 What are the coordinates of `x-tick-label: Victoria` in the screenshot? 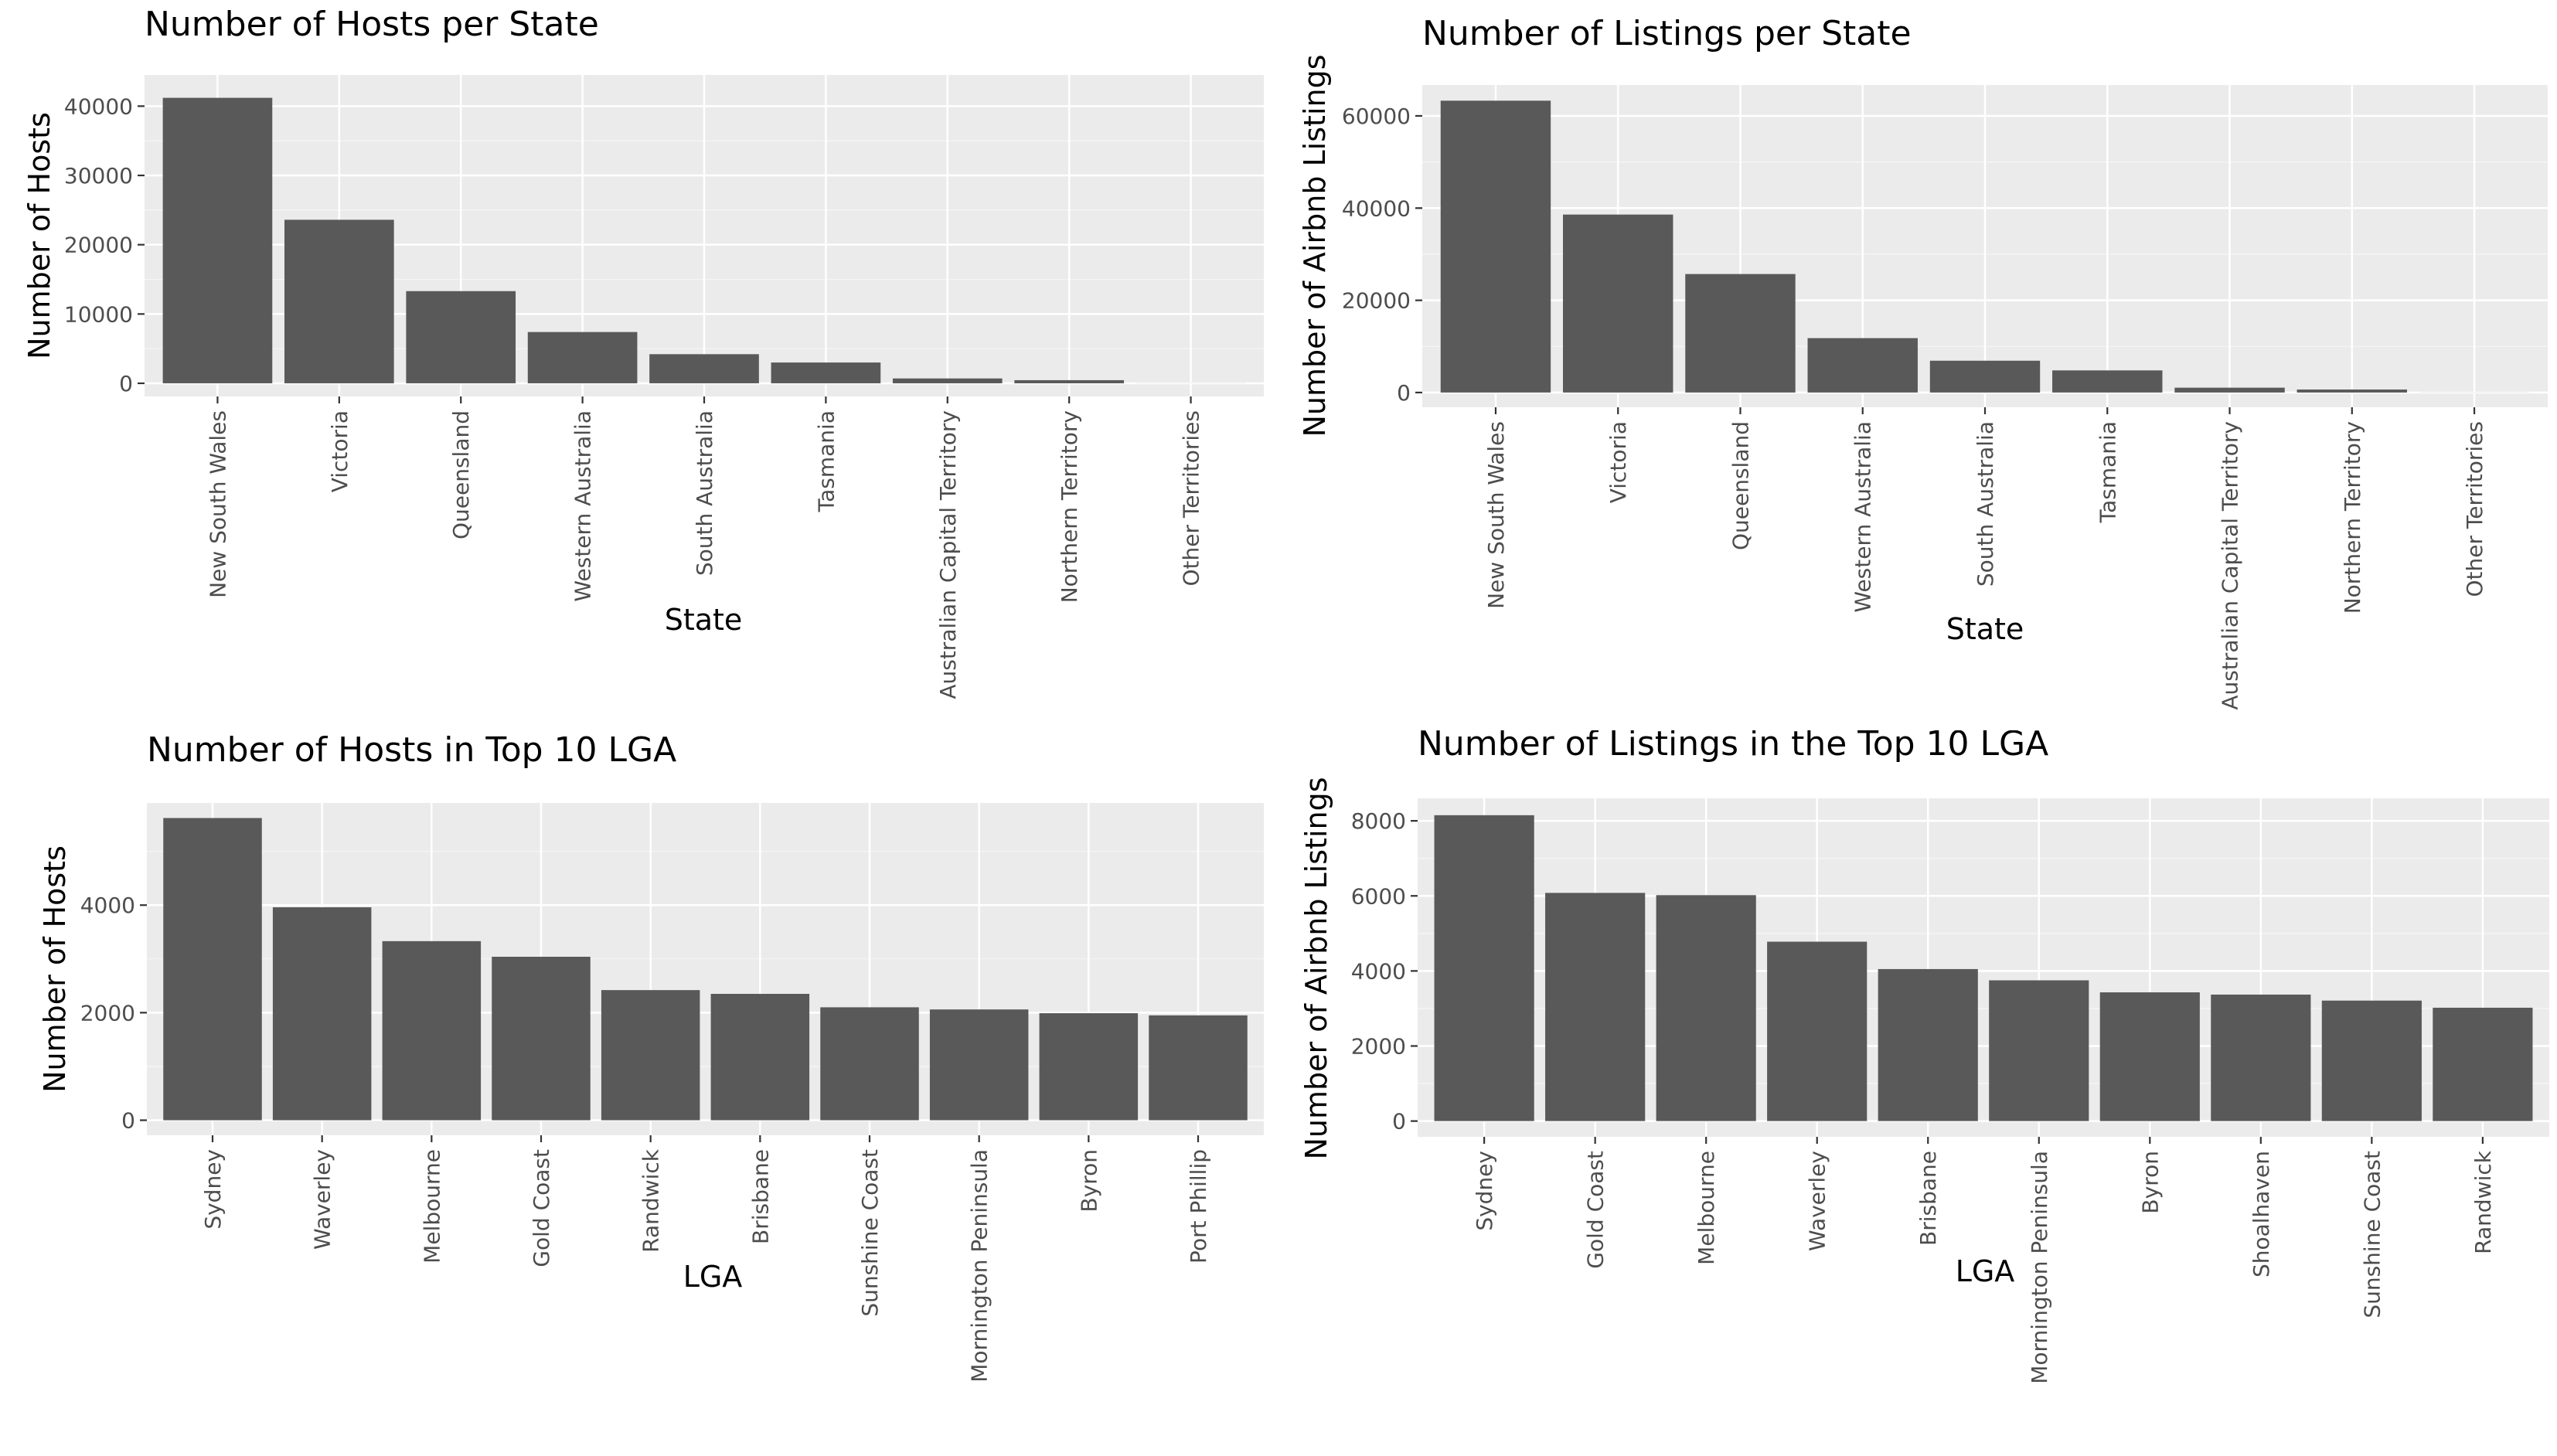 It's located at (1618, 462).